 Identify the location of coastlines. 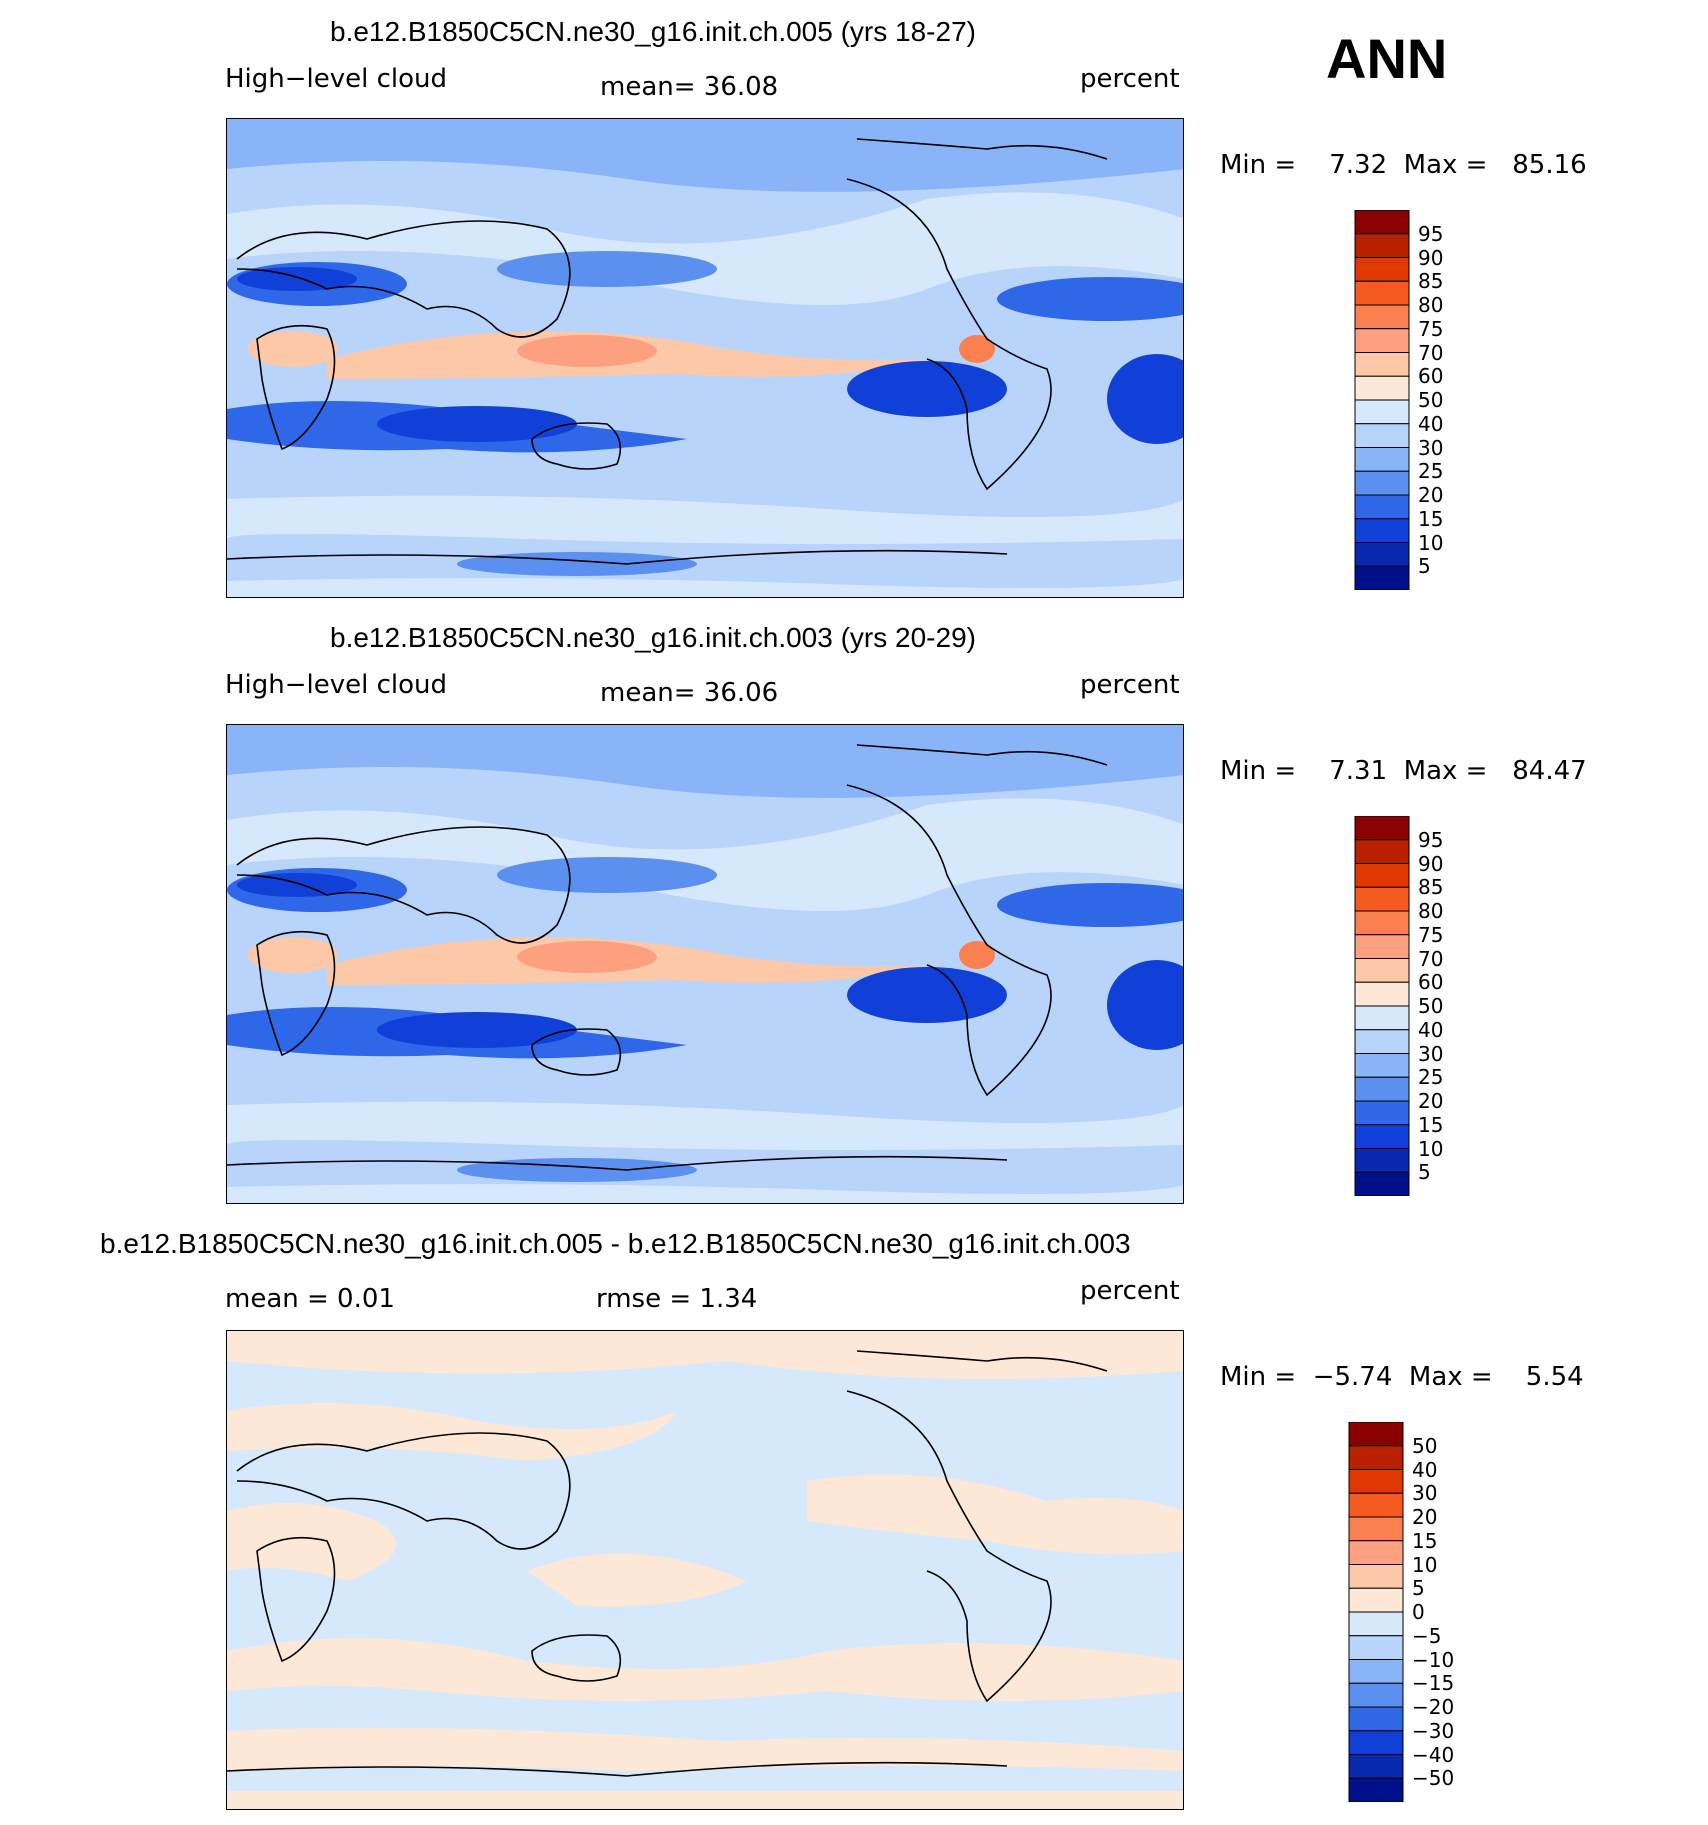
(667, 1563).